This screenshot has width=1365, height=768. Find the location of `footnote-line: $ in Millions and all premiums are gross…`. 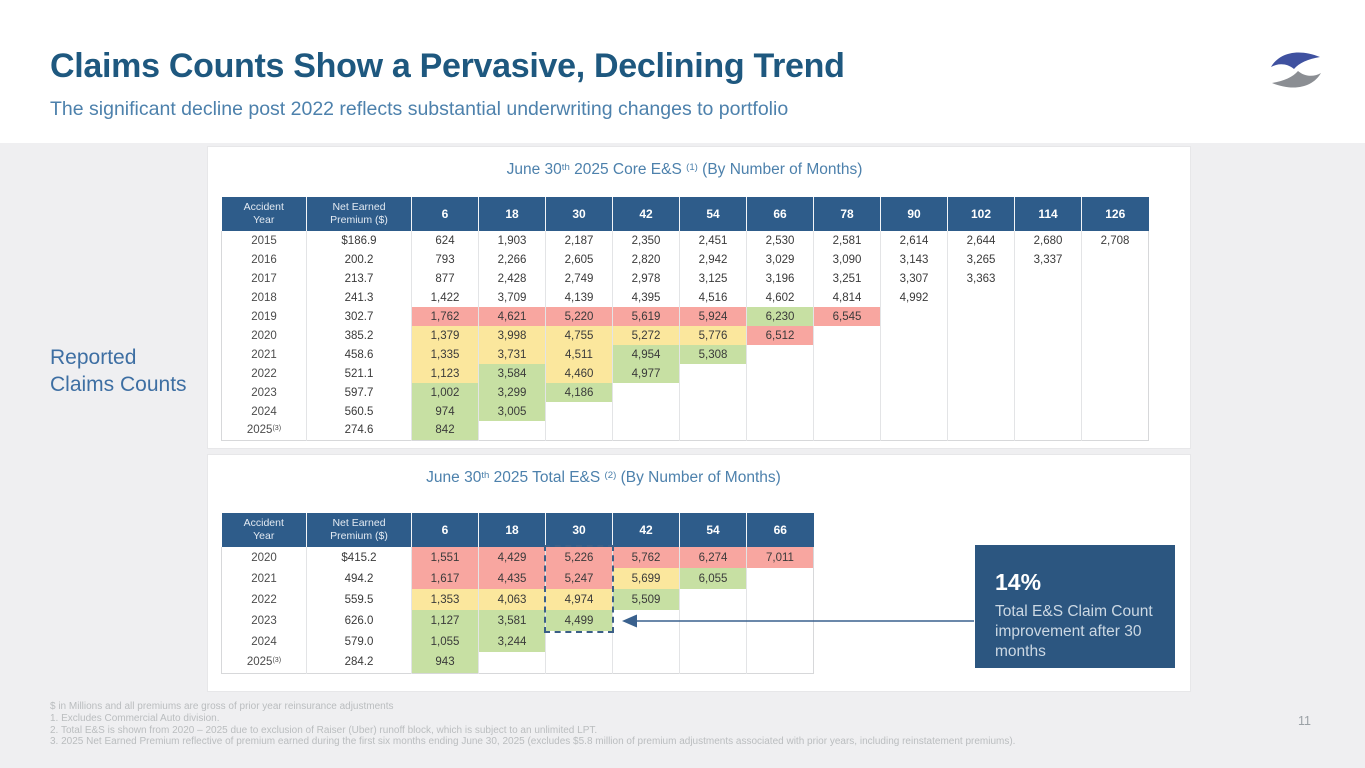

footnote-line: $ in Millions and all premiums are gross… is located at coordinates (222, 706).